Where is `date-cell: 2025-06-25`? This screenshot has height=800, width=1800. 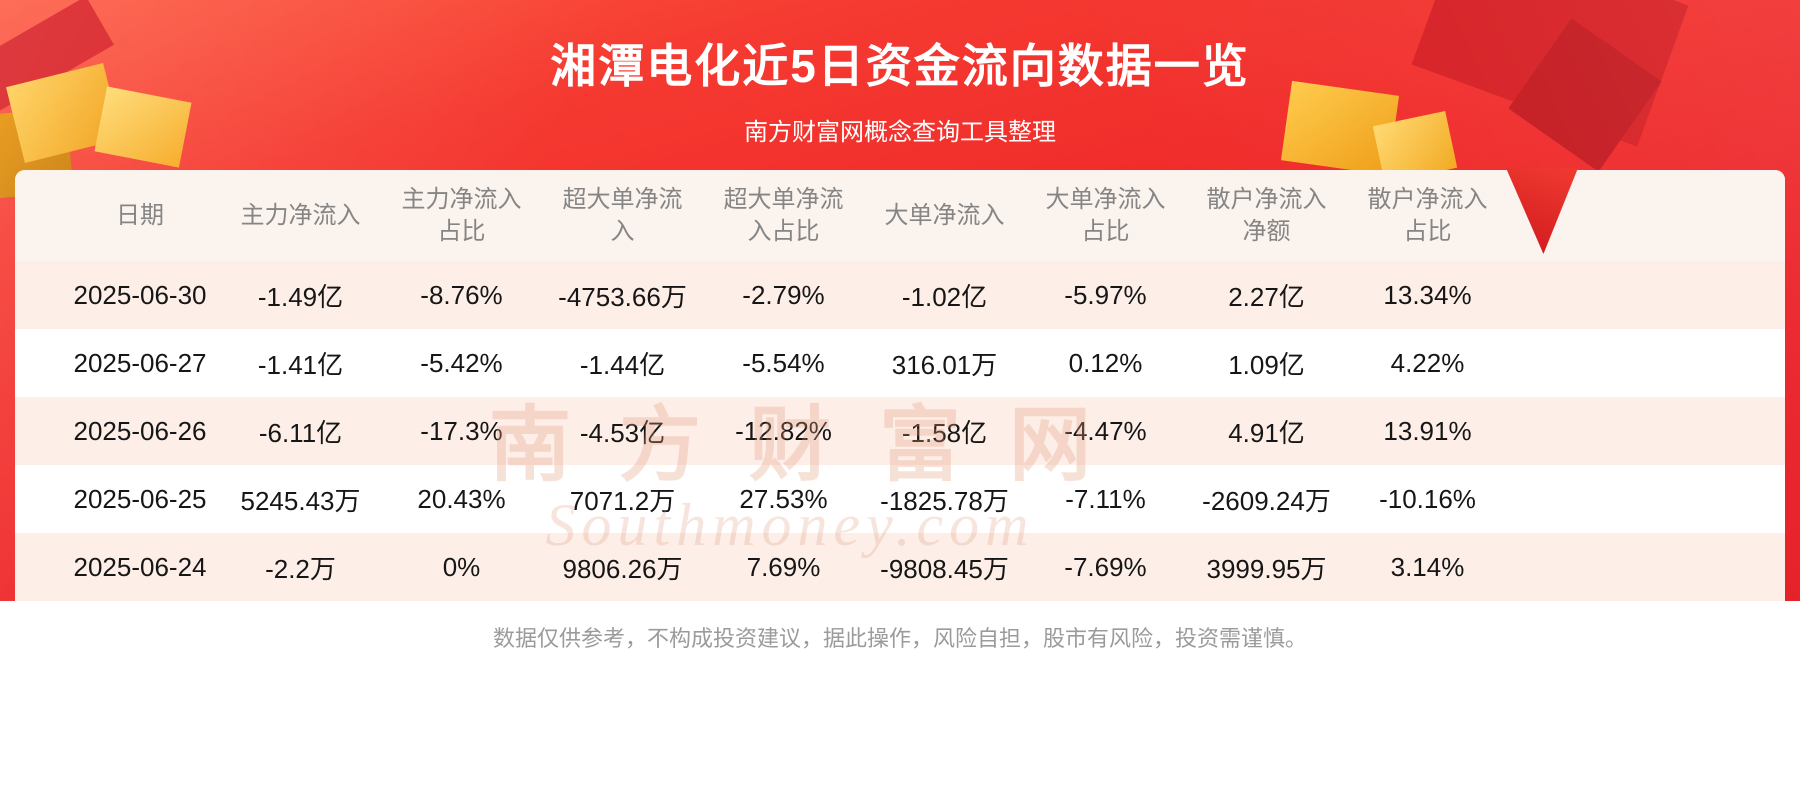 date-cell: 2025-06-25 is located at coordinates (140, 498).